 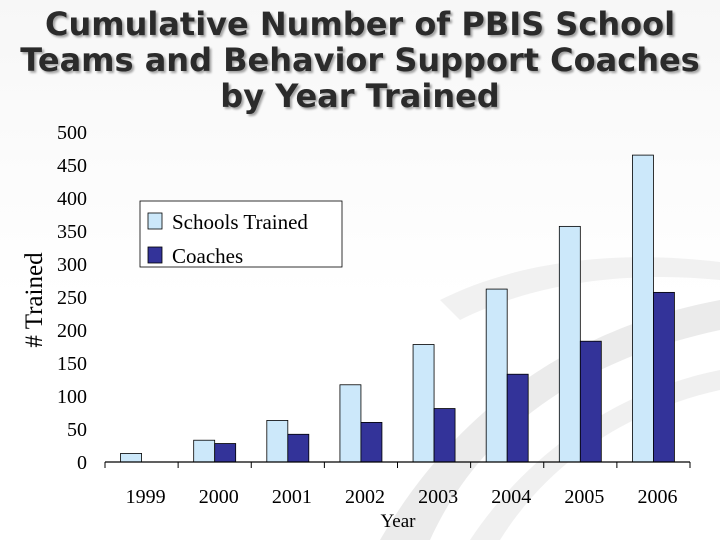 What do you see at coordinates (438, 497) in the screenshot?
I see `x-tick-label: 2003` at bounding box center [438, 497].